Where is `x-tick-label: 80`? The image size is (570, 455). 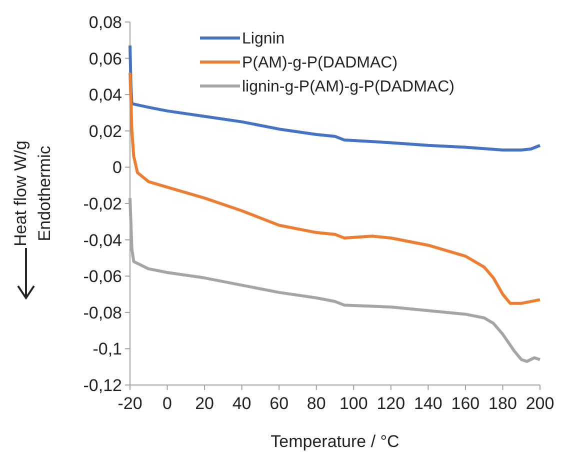
x-tick-label: 80 is located at coordinates (316, 403).